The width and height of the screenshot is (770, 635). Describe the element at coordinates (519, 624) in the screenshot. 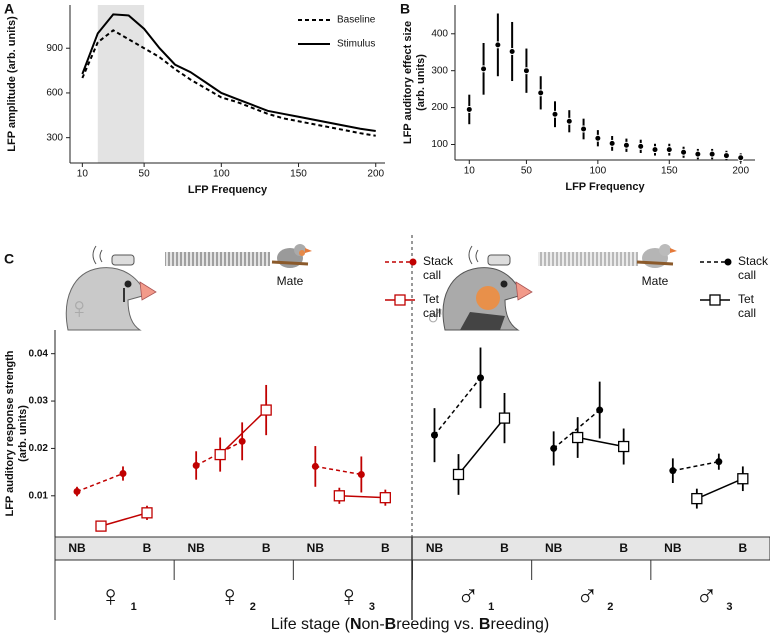

I see `x-axis-label-part: reeding)` at that location.